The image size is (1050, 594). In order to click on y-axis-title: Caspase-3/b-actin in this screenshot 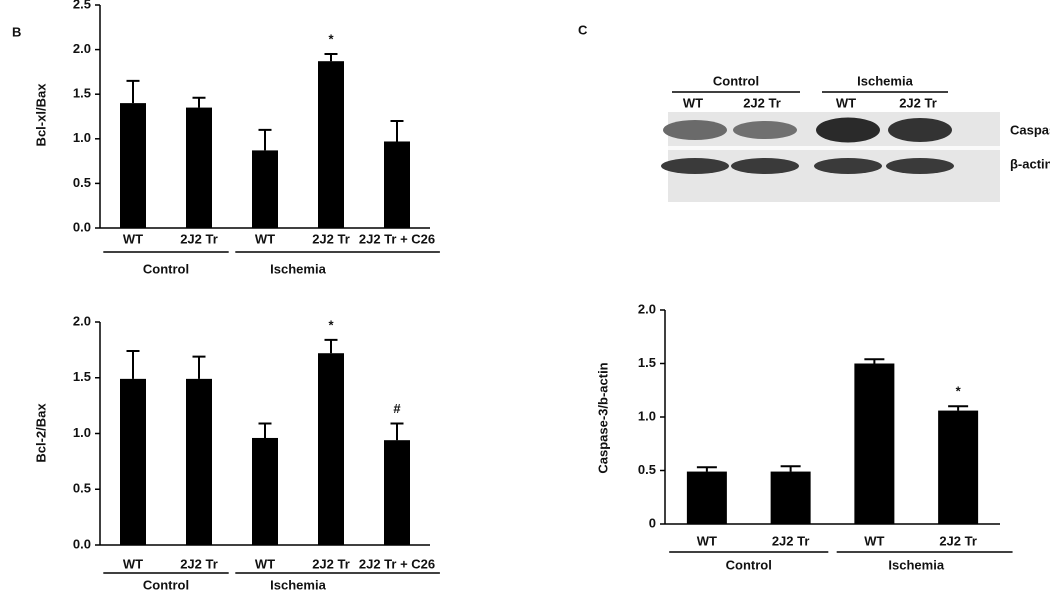, I will do `click(602, 417)`.